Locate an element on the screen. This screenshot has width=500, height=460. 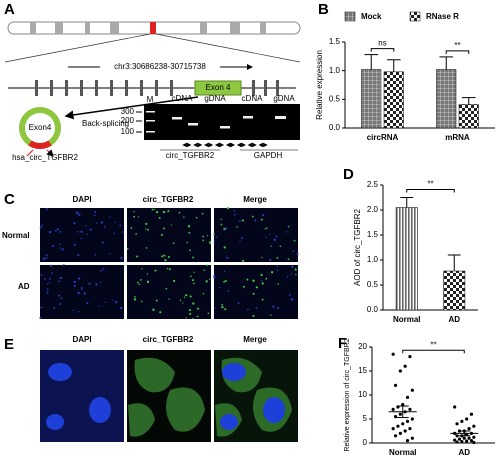
y-axis-label: Relative expression of circ_TGFBR2 is located at coordinates (347, 394).